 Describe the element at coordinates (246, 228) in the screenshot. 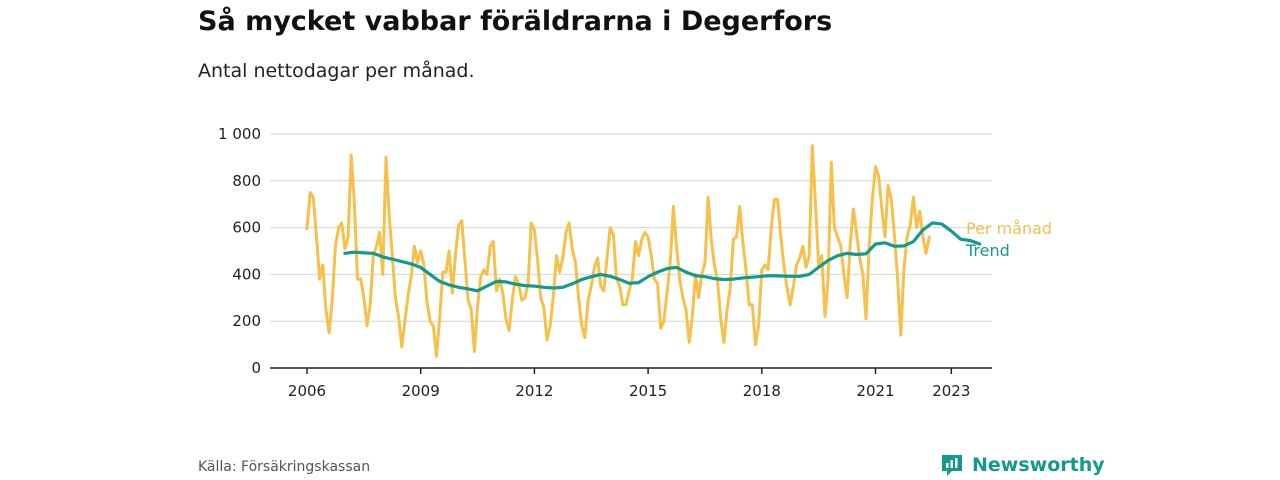

I see `y-tick-label: 600` at that location.